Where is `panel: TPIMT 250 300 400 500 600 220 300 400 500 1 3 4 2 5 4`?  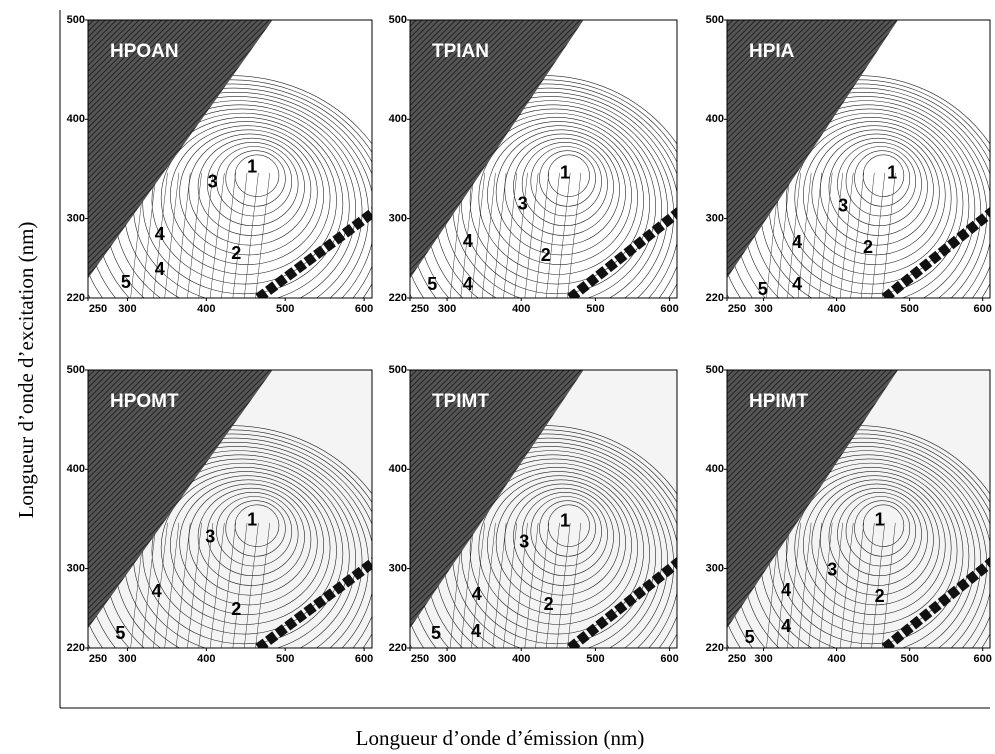
panel: TPIMT 250 300 400 500 600 220 300 400 500 1 3 4 2 5 4 is located at coordinates (534, 514).